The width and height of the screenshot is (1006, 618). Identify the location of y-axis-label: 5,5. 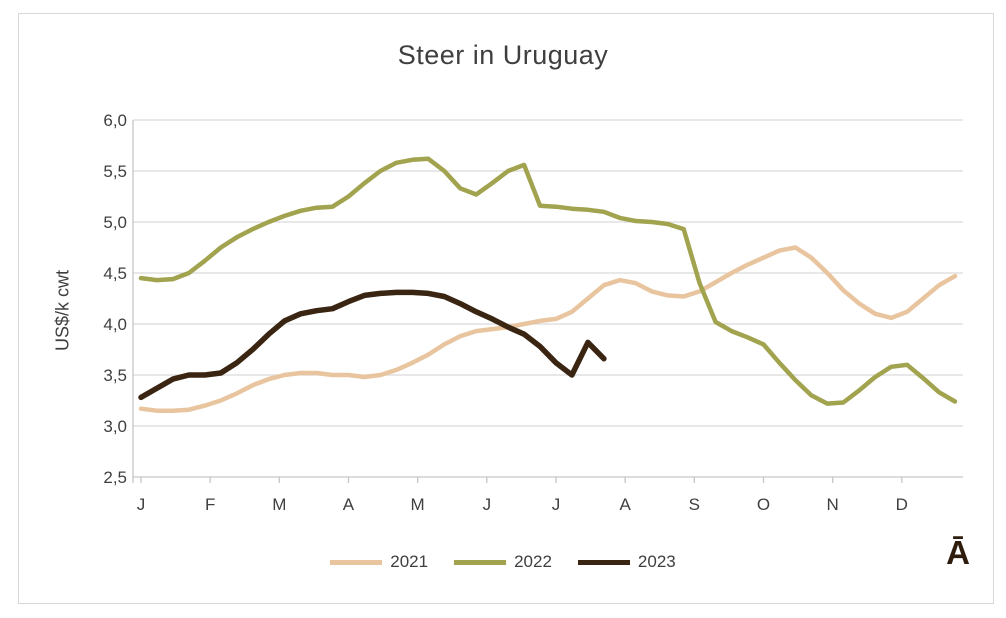
(115, 171).